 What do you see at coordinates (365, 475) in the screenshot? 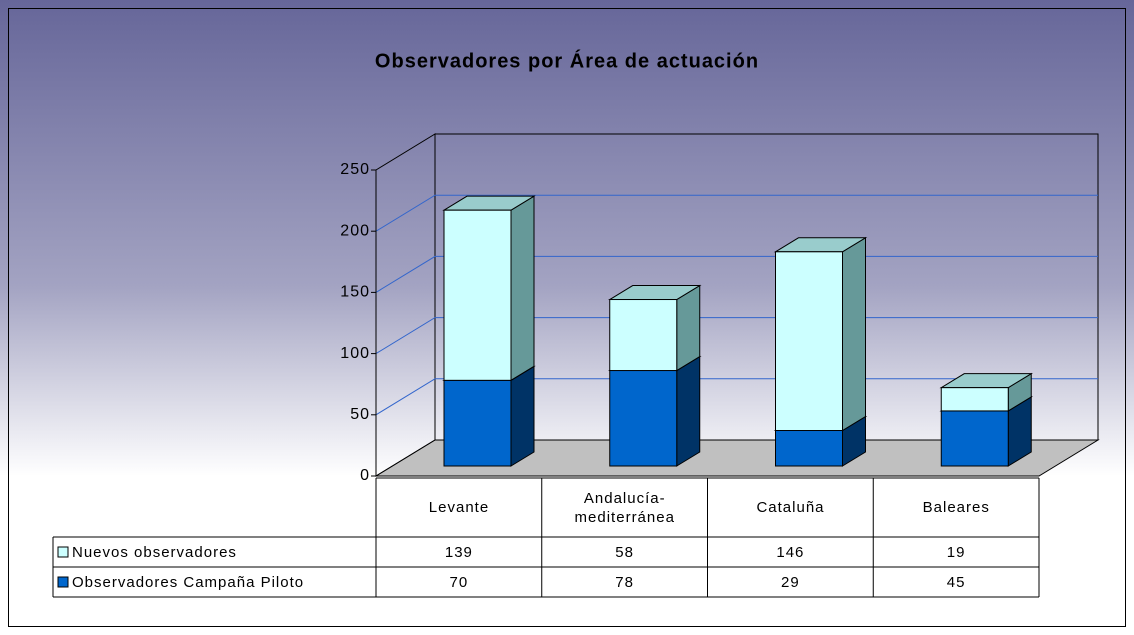
I see `y-tick-label: 0` at bounding box center [365, 475].